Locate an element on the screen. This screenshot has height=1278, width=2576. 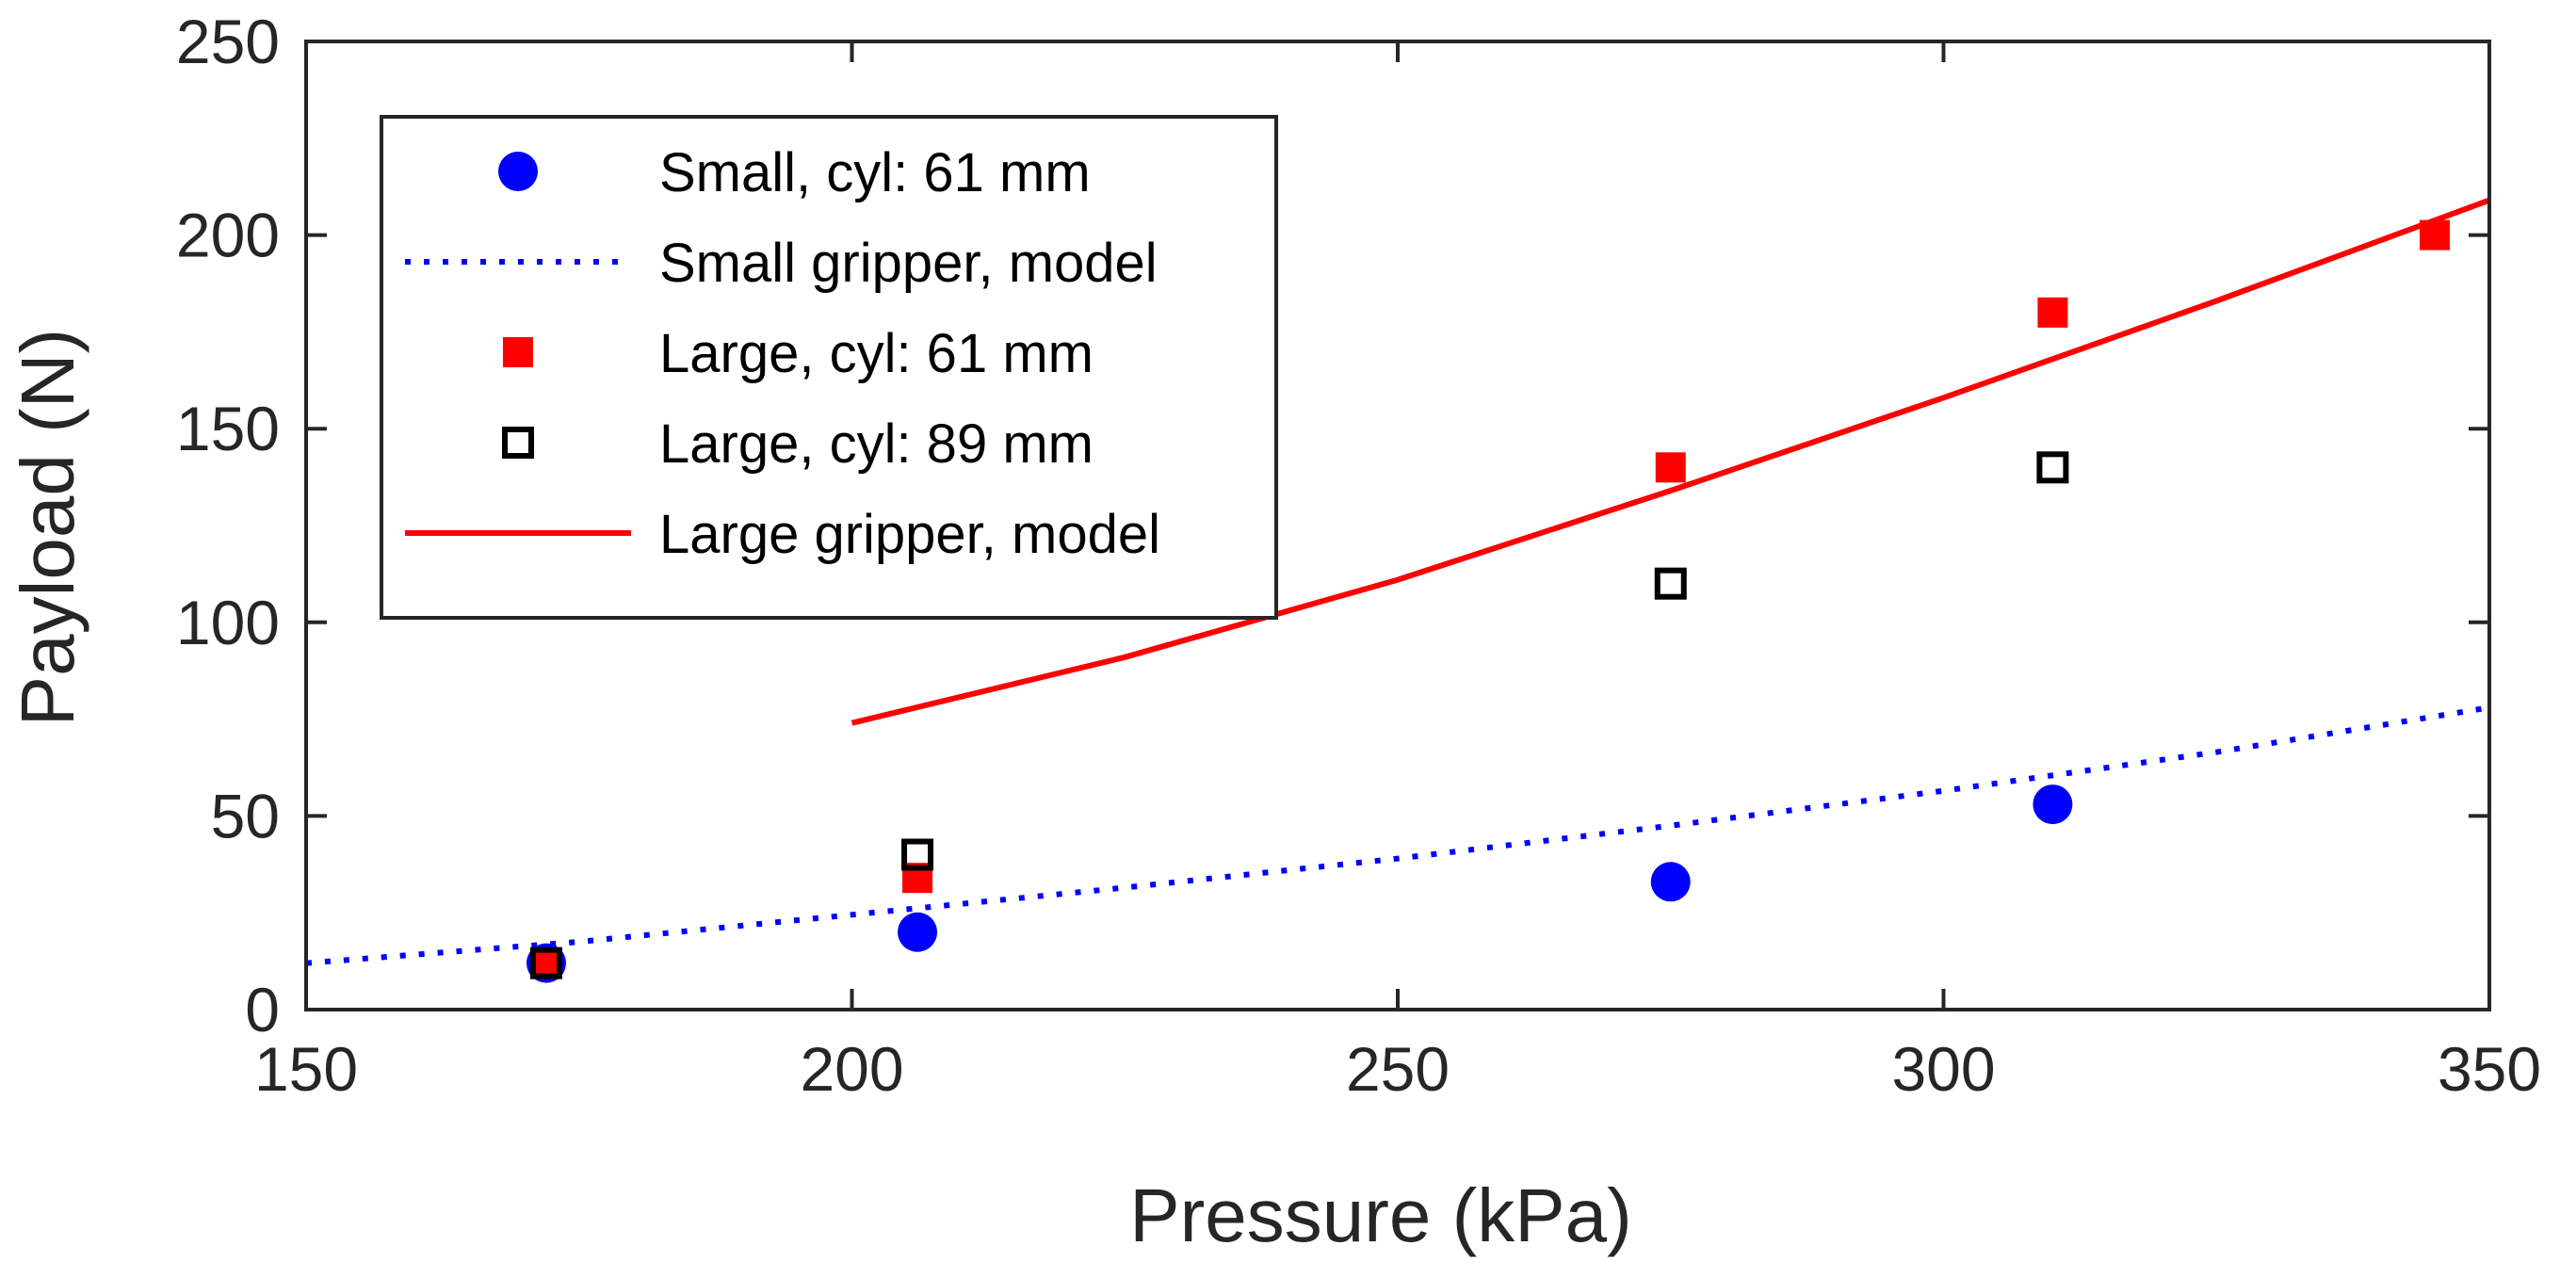
legend-label: Large gripper, model is located at coordinates (909, 534).